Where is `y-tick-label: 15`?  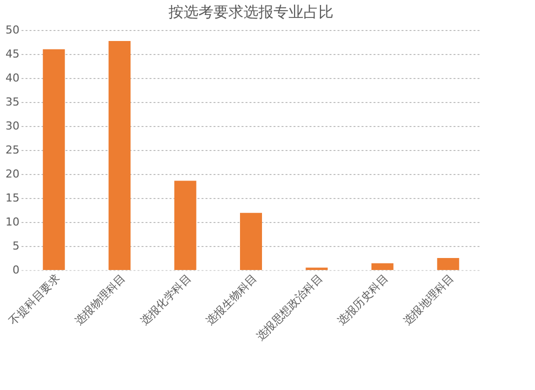 y-tick-label: 15 is located at coordinates (13, 198).